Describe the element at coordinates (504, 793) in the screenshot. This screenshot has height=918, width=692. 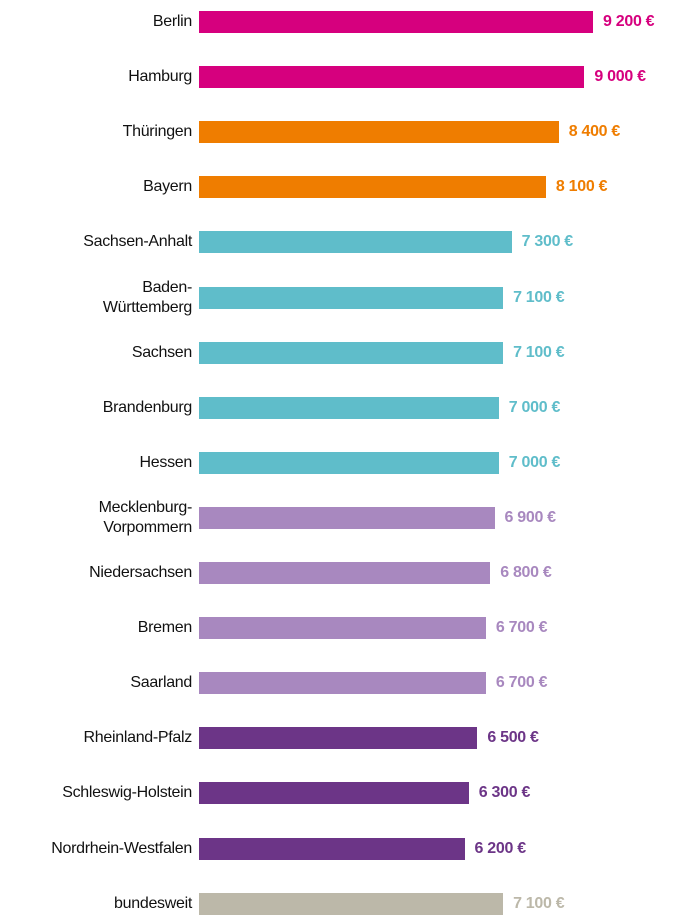
I see `value-label: 6 300 €` at that location.